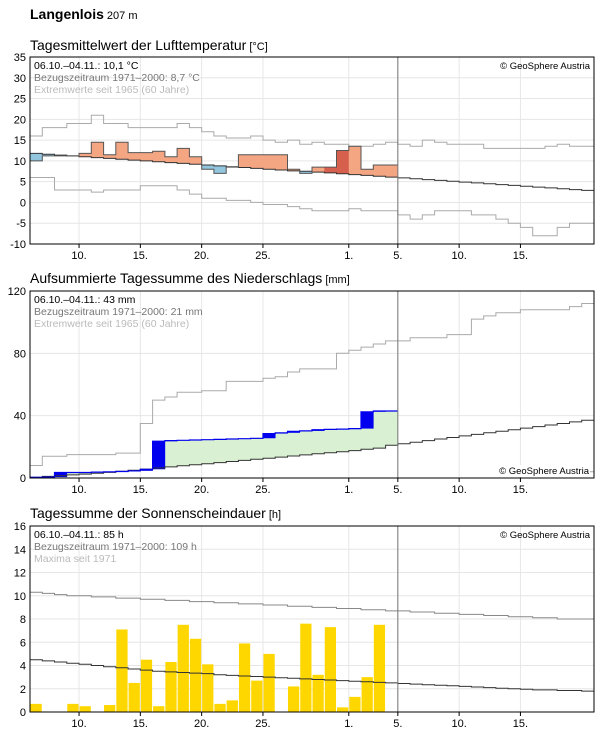 This screenshot has height=729, width=596. Describe the element at coordinates (17, 292) in the screenshot. I see `y-tick-label: 120` at that location.